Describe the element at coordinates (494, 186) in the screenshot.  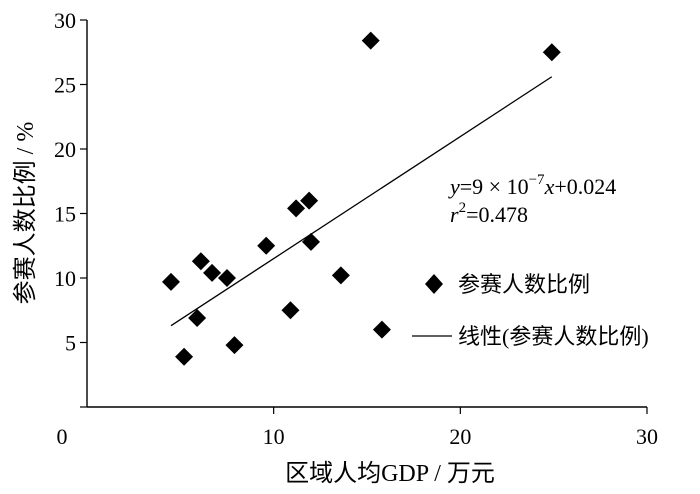
I see `eq-start: =9 × 10` at that location.